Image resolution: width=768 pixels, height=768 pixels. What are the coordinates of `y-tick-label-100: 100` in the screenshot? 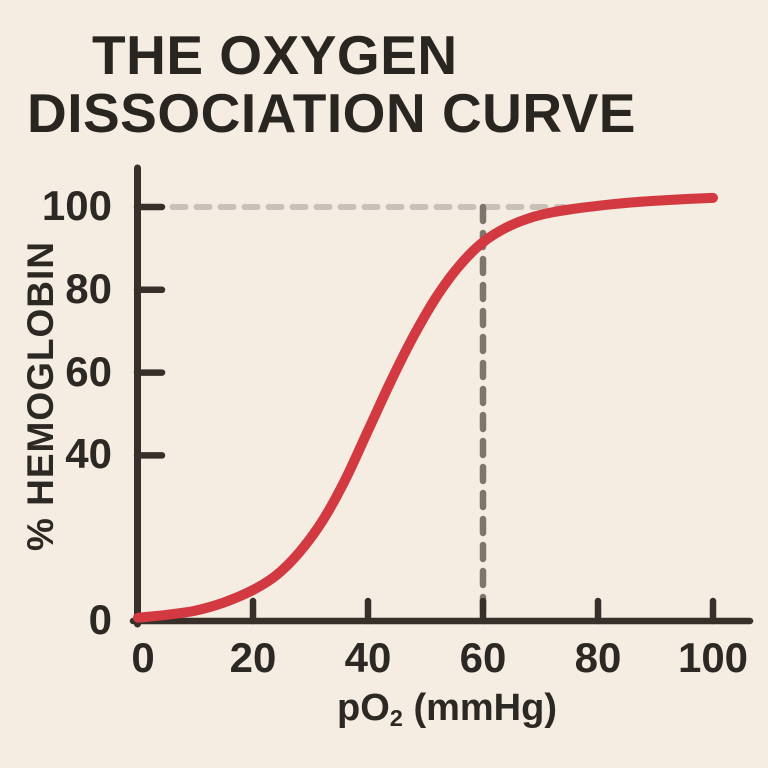 It's located at (76, 206).